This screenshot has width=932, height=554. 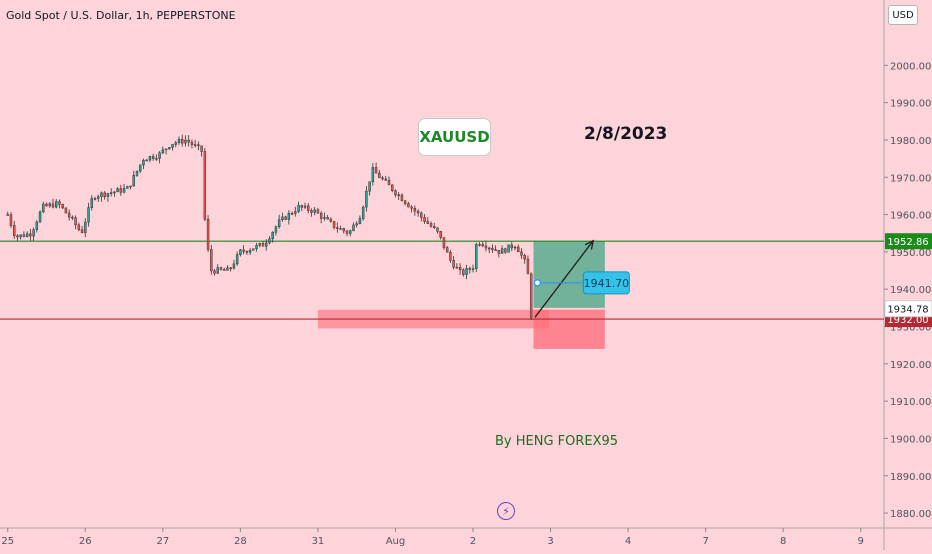 What do you see at coordinates (910, 216) in the screenshot?
I see `y-tick-label: 1960.00` at bounding box center [910, 216].